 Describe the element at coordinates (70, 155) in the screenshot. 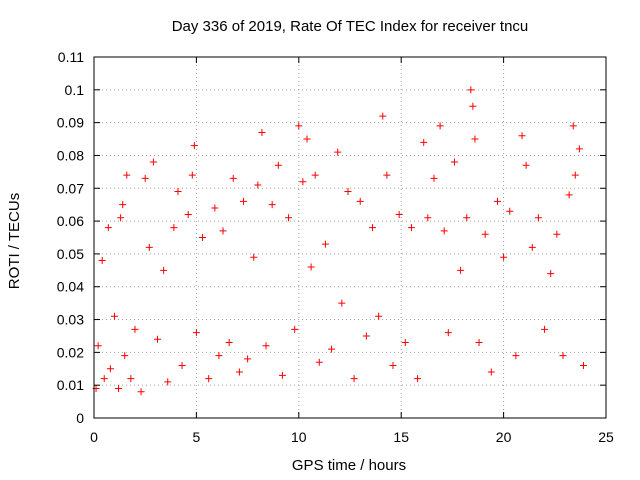

I see `y-tick-label: 0.08` at that location.